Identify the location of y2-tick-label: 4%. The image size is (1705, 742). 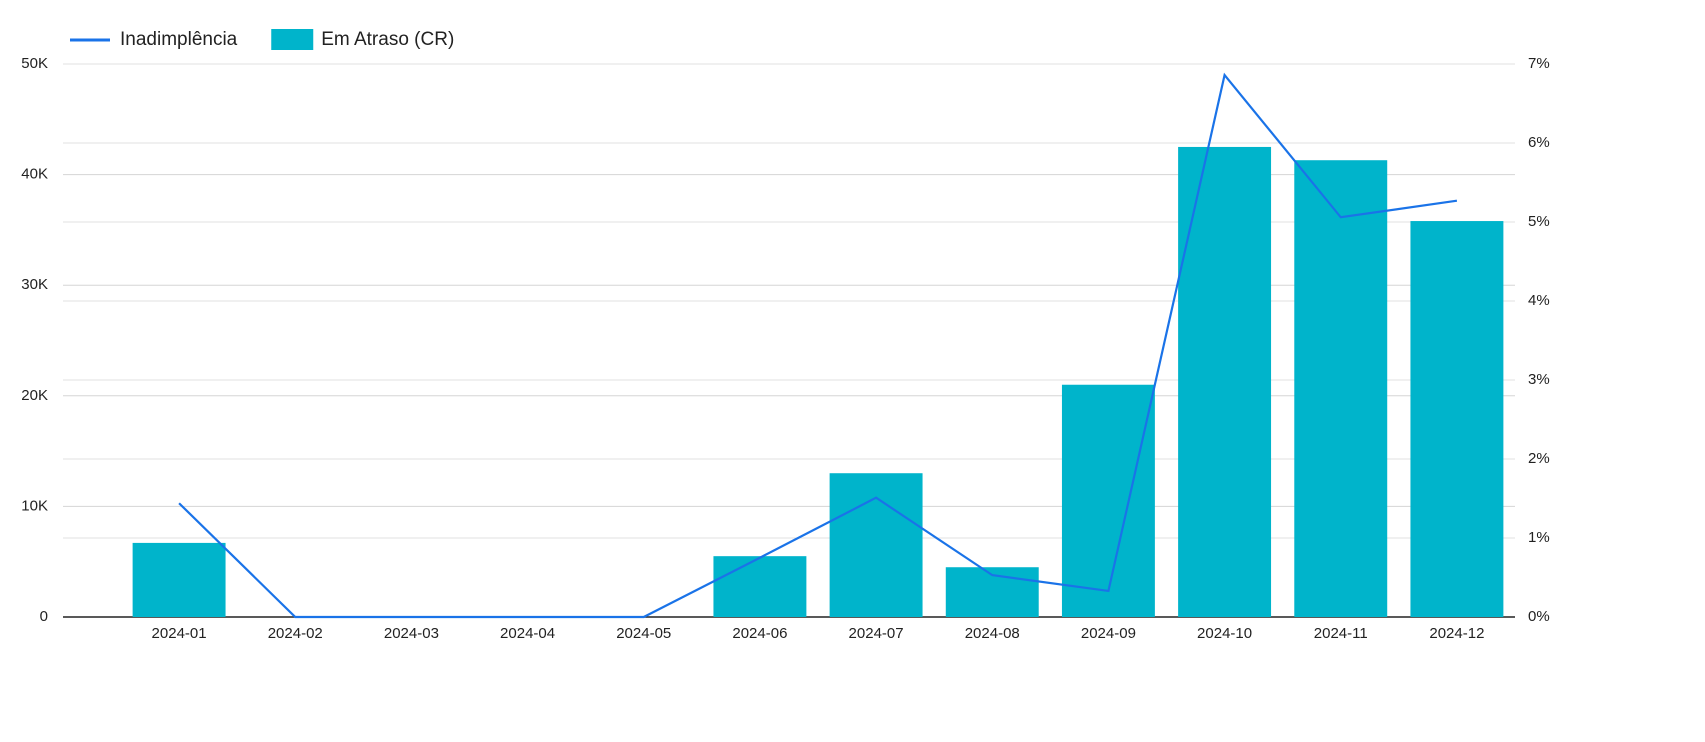
(1539, 300).